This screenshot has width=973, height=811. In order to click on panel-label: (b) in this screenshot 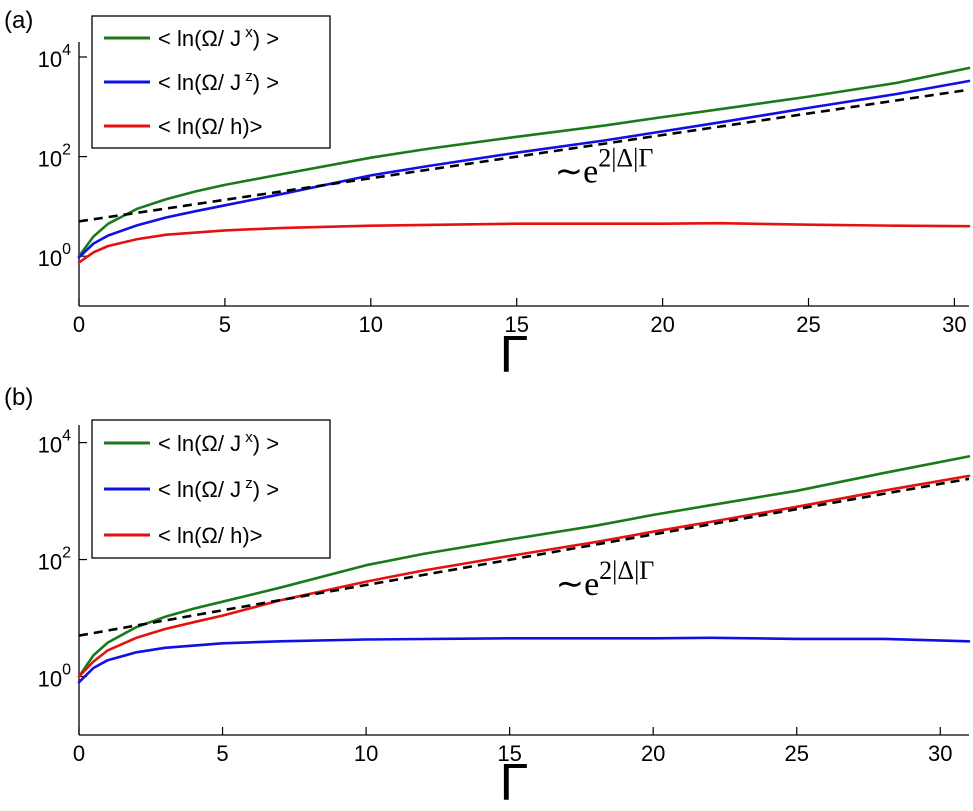, I will do `click(18, 397)`.